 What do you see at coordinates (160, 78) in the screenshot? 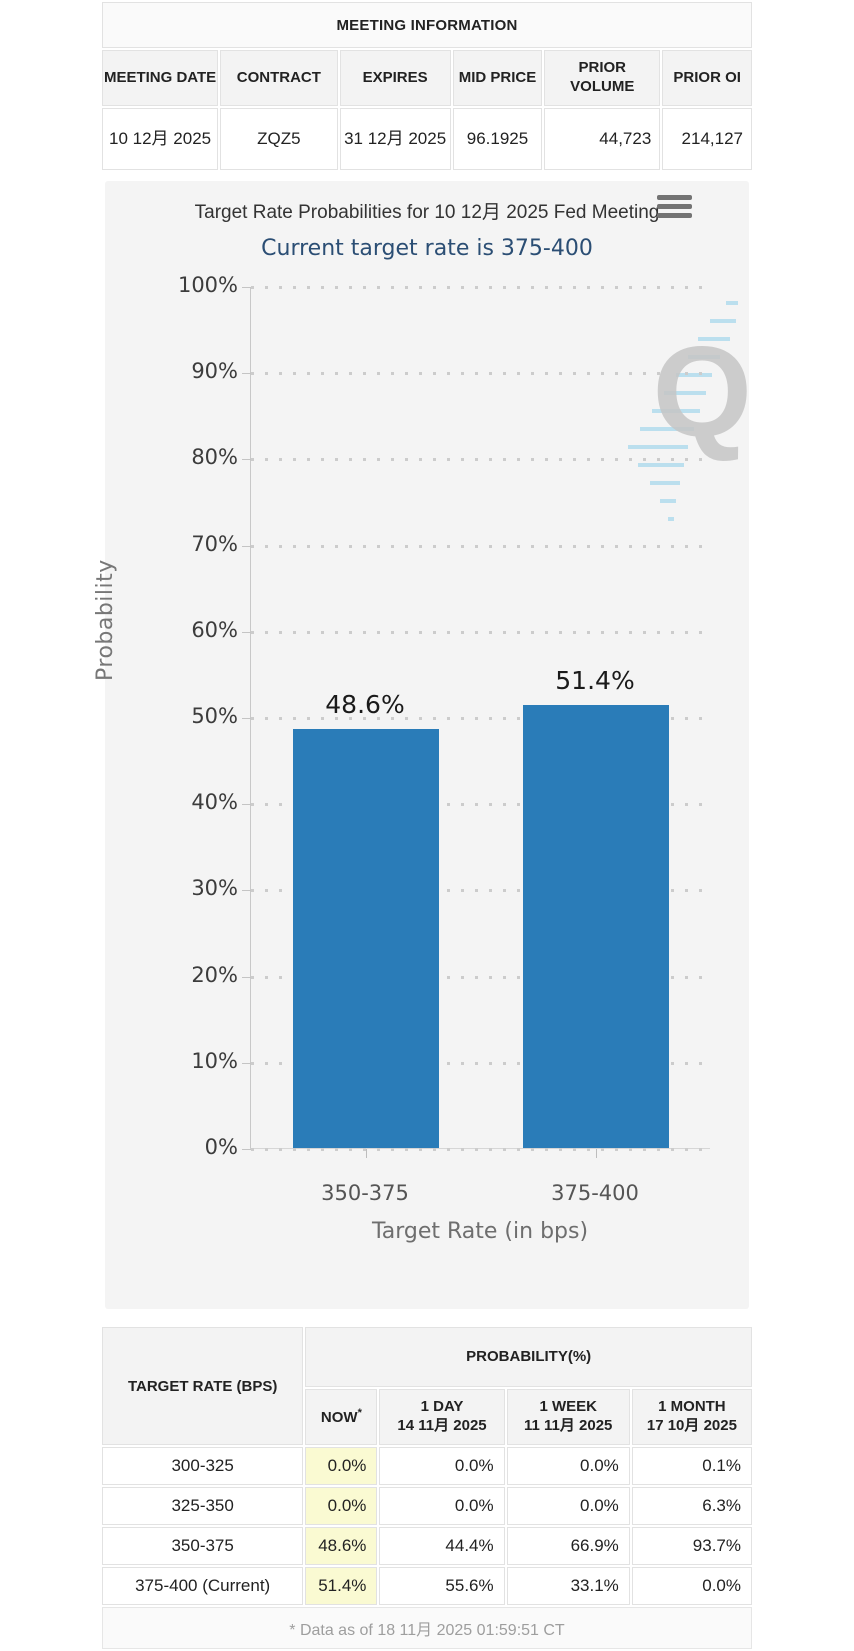
I see `col-meeting-date: MEETING DATE` at bounding box center [160, 78].